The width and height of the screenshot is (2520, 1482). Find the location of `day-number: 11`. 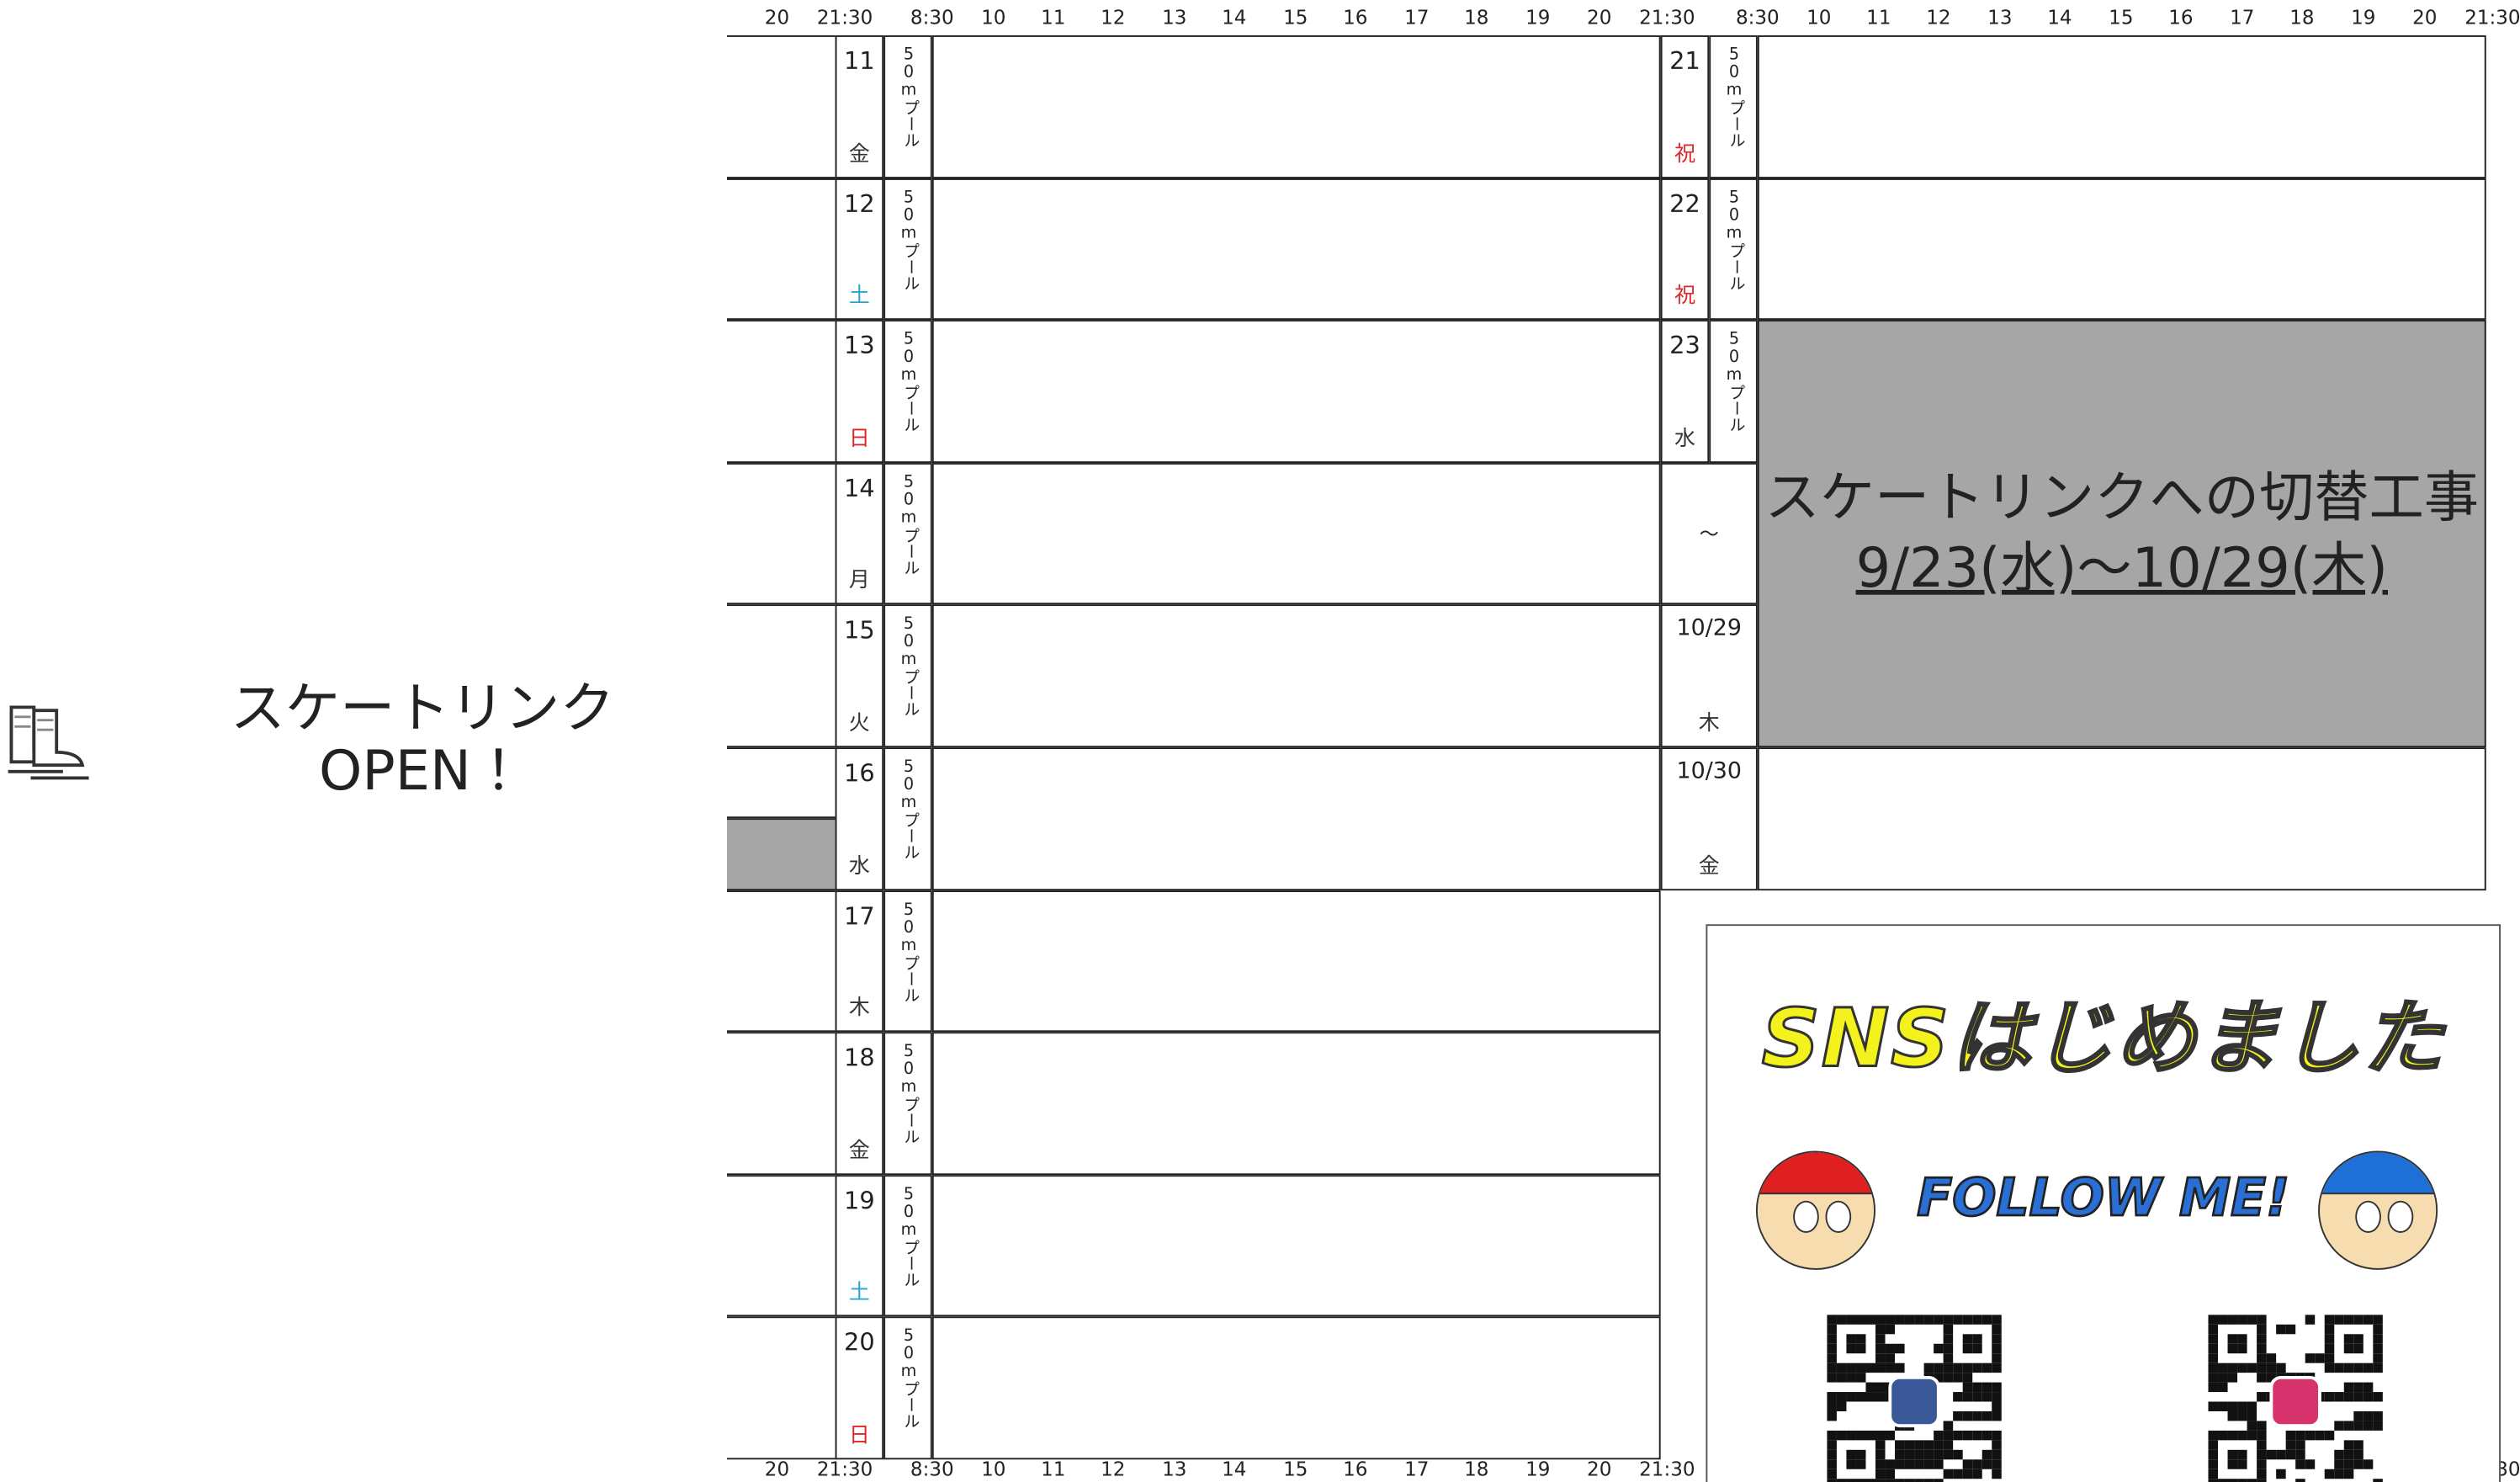

day-number: 11 is located at coordinates (859, 61).